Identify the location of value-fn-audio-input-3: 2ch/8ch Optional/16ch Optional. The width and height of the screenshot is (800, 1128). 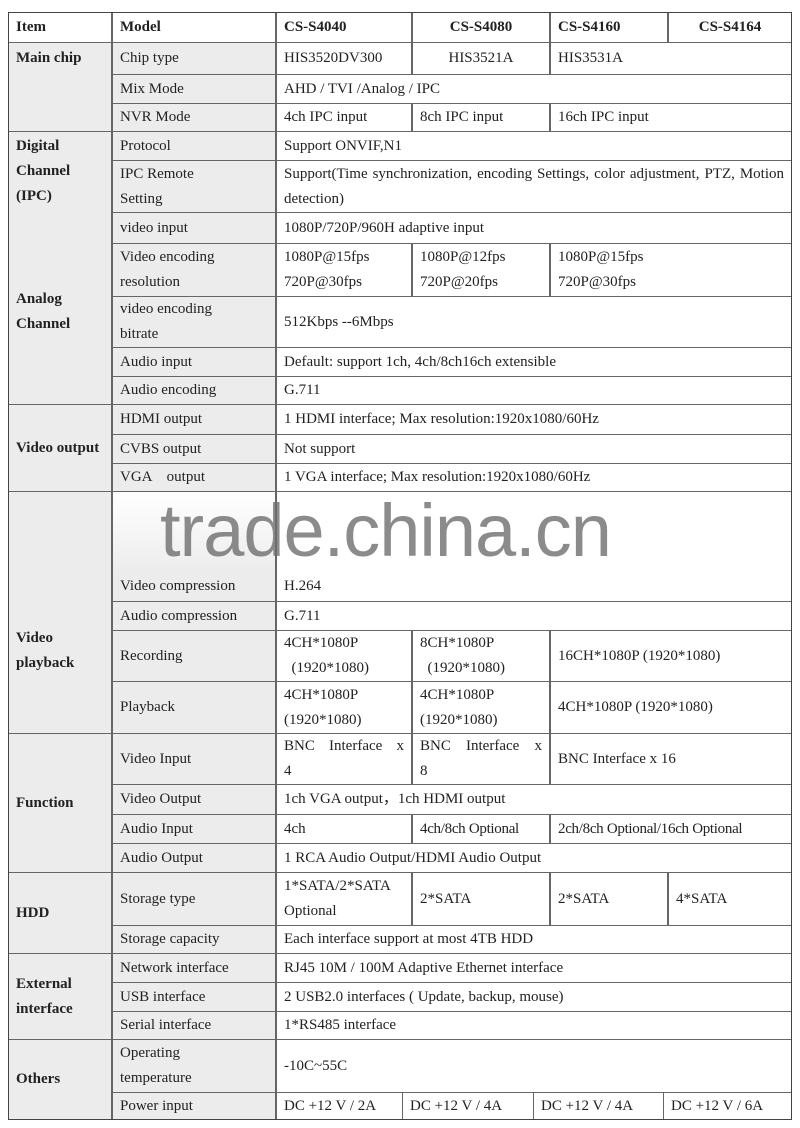
(671, 829).